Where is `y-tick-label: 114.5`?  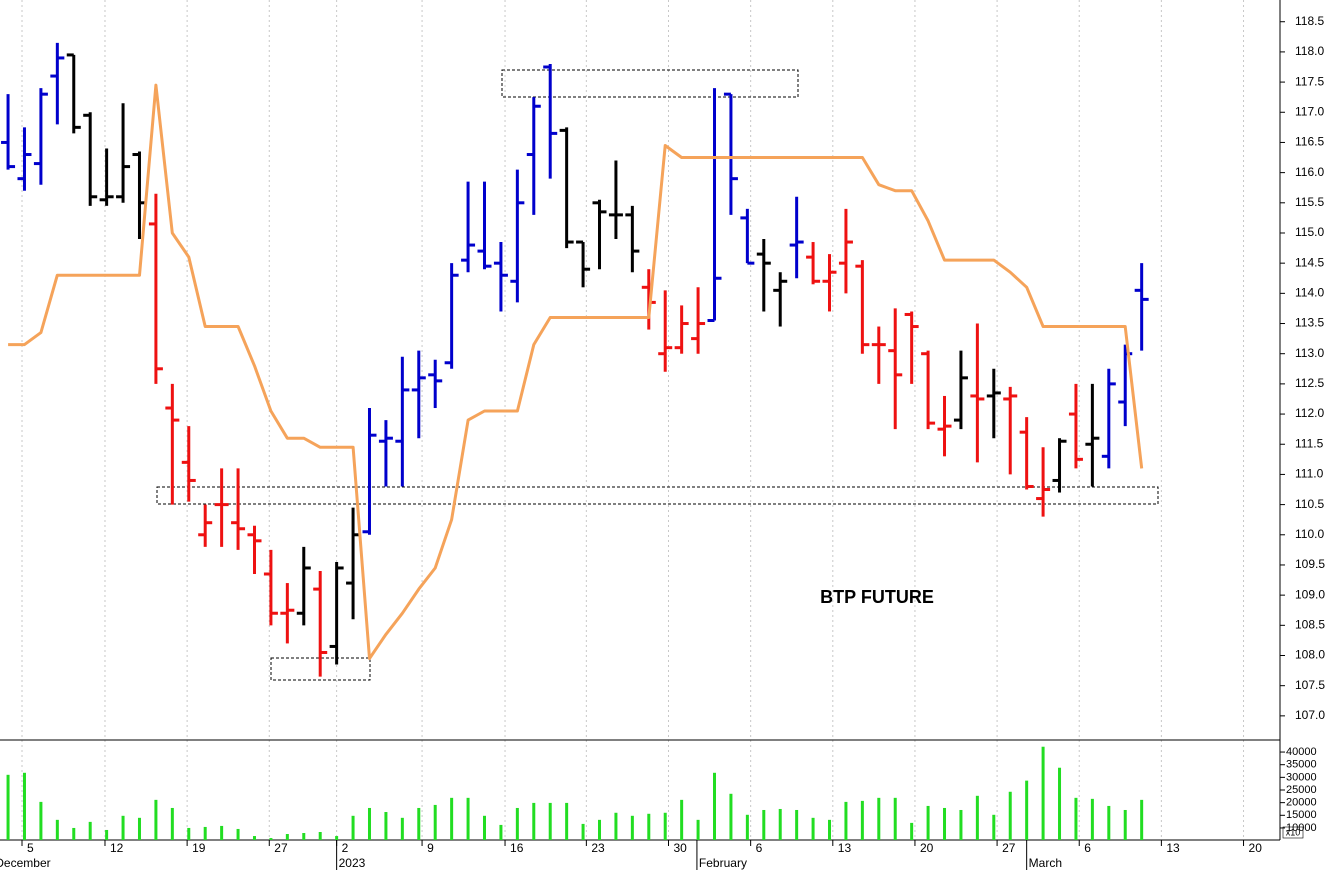 y-tick-label: 114.5 is located at coordinates (1309, 262).